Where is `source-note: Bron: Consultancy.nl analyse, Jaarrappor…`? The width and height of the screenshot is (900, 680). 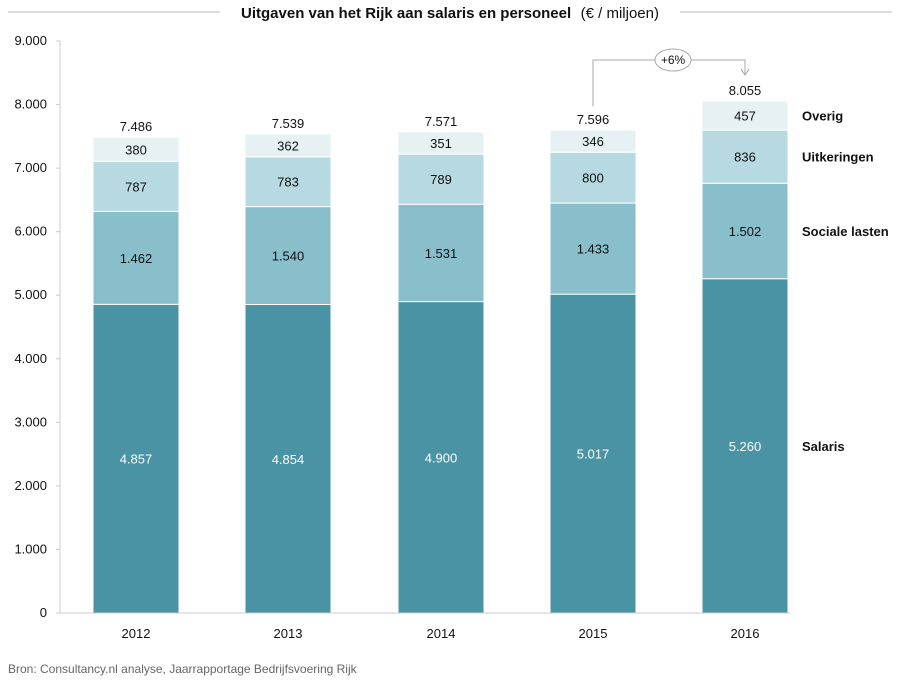
source-note: Bron: Consultancy.nl analyse, Jaarrappor… is located at coordinates (183, 669).